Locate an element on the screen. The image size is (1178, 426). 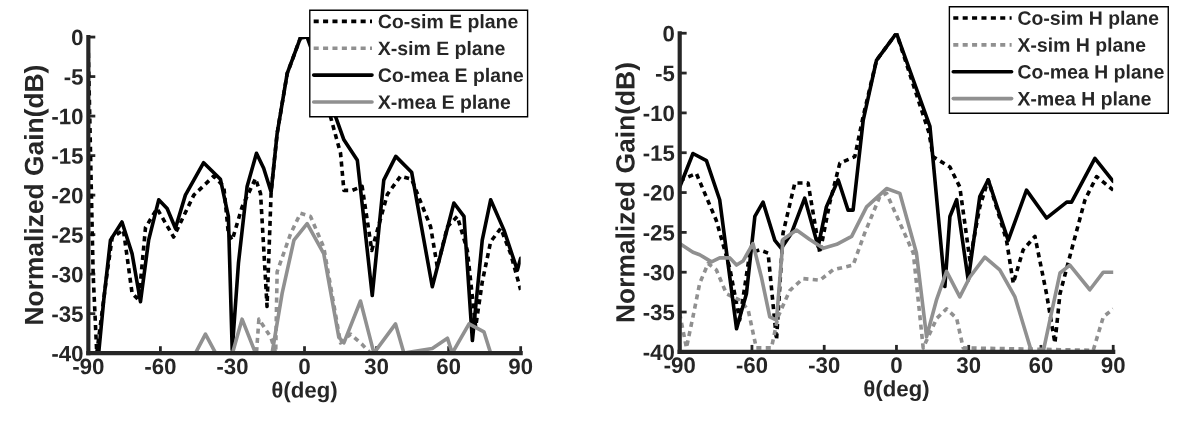
legend-label: Co-sim E plane is located at coordinates (448, 23).